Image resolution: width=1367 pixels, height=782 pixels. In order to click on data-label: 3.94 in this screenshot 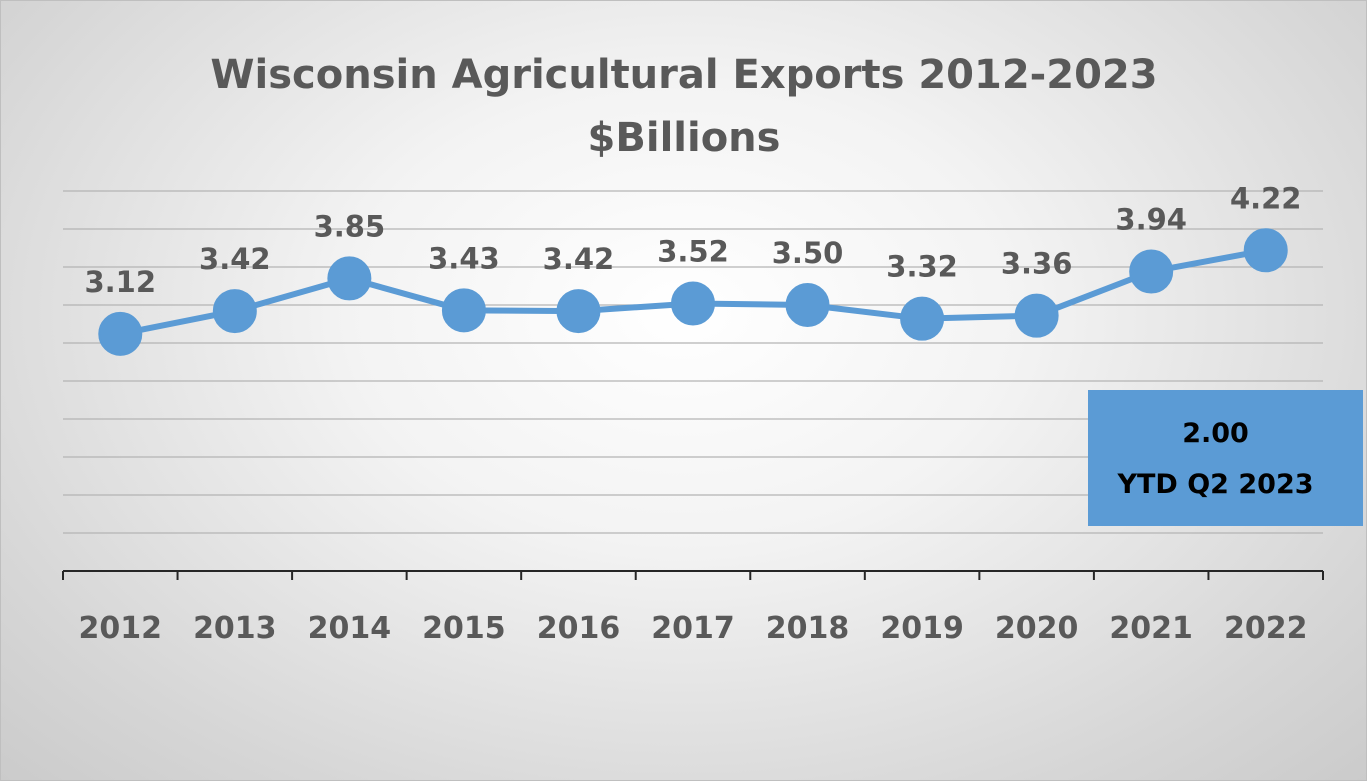, I will do `click(1151, 220)`.